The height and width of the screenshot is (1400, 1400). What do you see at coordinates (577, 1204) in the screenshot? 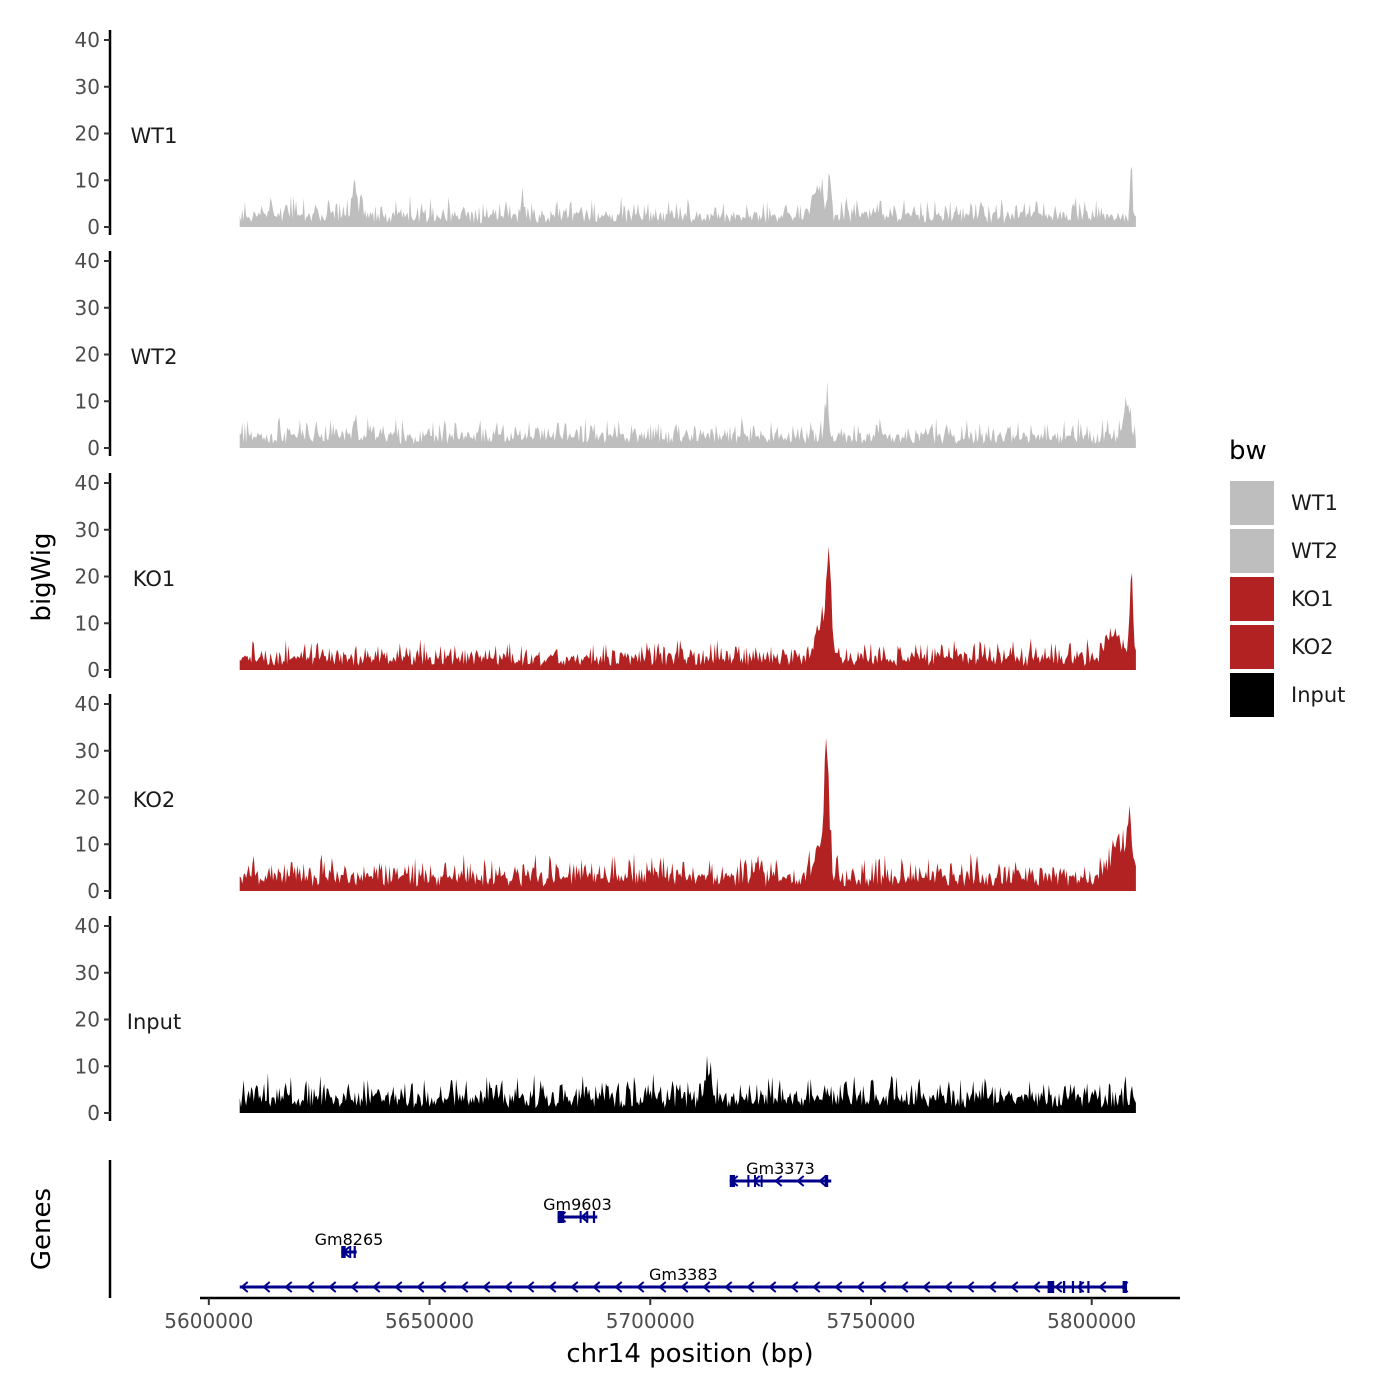
I see `gene-label: Gm9603` at bounding box center [577, 1204].